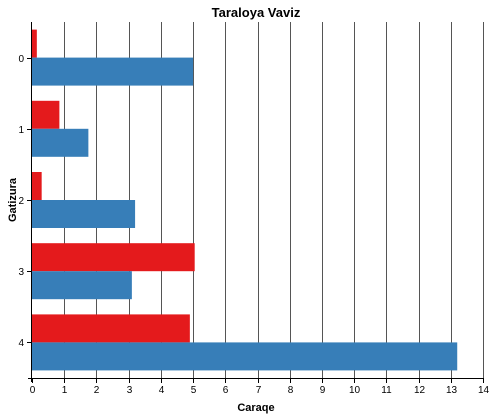 The image size is (493, 418). What do you see at coordinates (420, 390) in the screenshot?
I see `x-tick-label-12: 12` at bounding box center [420, 390].